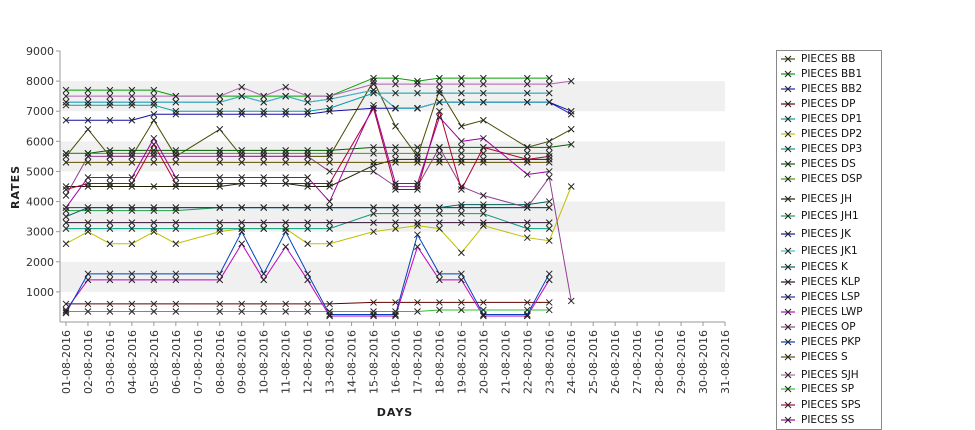  Describe the element at coordinates (308, 303) in the screenshot. I see `series-line-pieces-dp` at that location.